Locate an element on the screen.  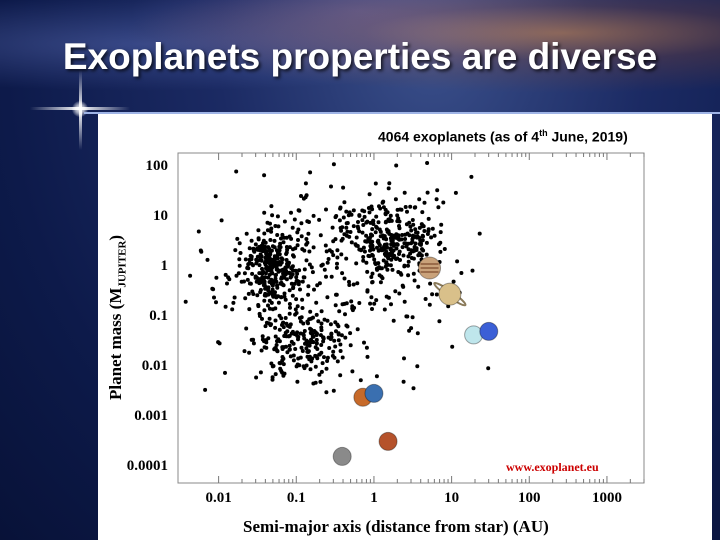
subtitle-sup: th is located at coordinates (543, 133).